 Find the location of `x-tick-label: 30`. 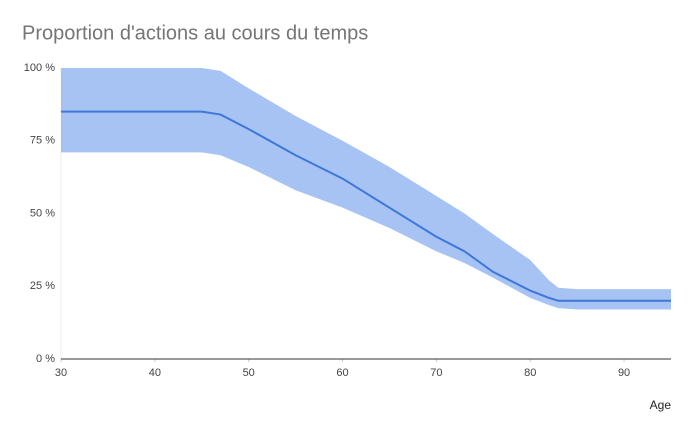

x-tick-label: 30 is located at coordinates (61, 373).